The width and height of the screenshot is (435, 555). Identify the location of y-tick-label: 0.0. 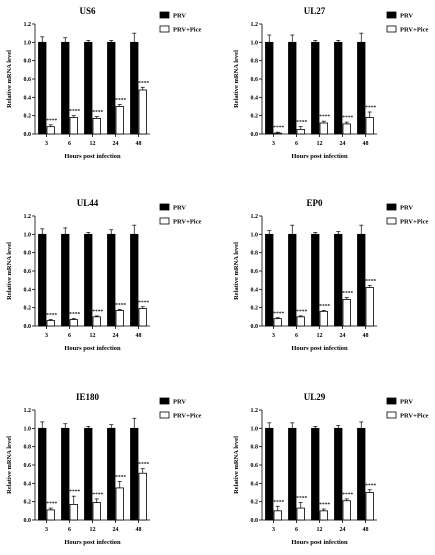
(255, 327).